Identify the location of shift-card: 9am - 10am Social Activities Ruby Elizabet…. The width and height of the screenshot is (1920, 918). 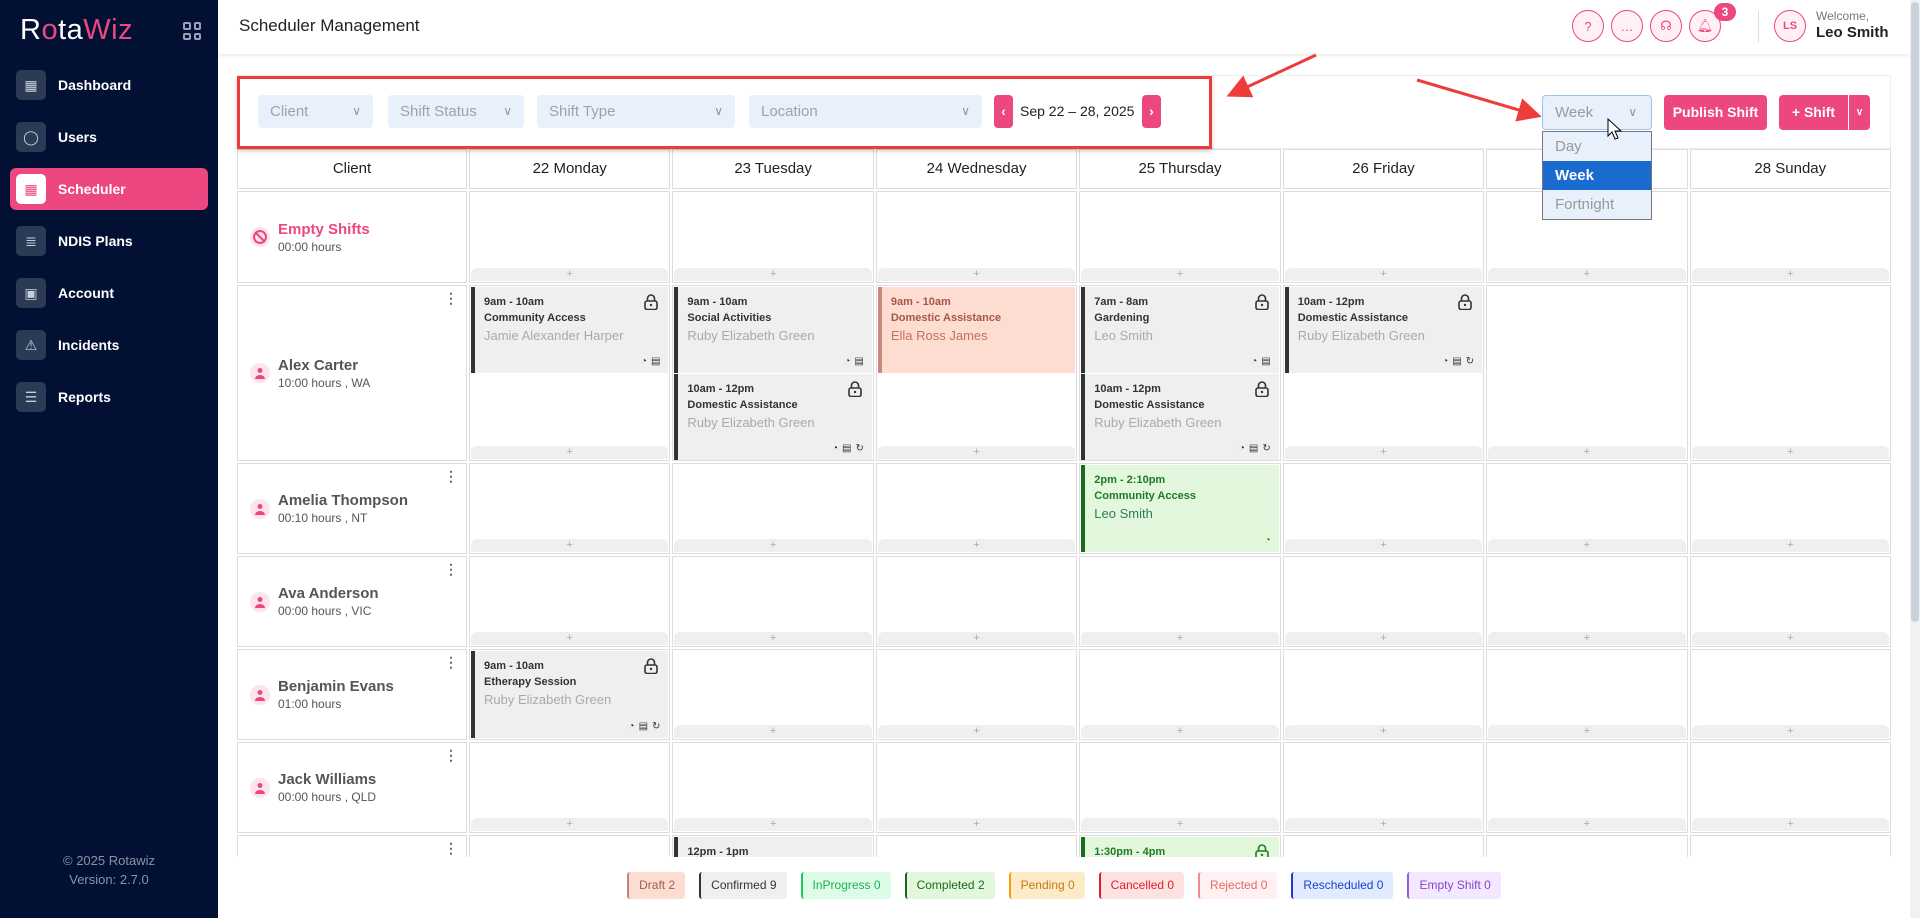
(773, 330).